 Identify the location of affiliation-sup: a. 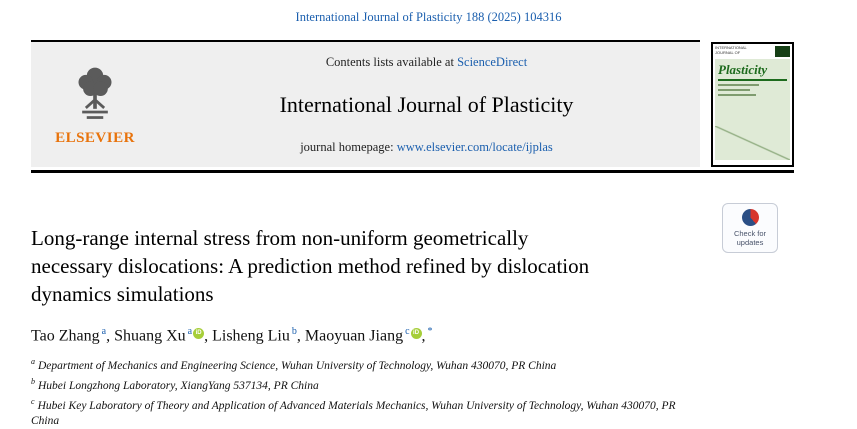
(33, 361).